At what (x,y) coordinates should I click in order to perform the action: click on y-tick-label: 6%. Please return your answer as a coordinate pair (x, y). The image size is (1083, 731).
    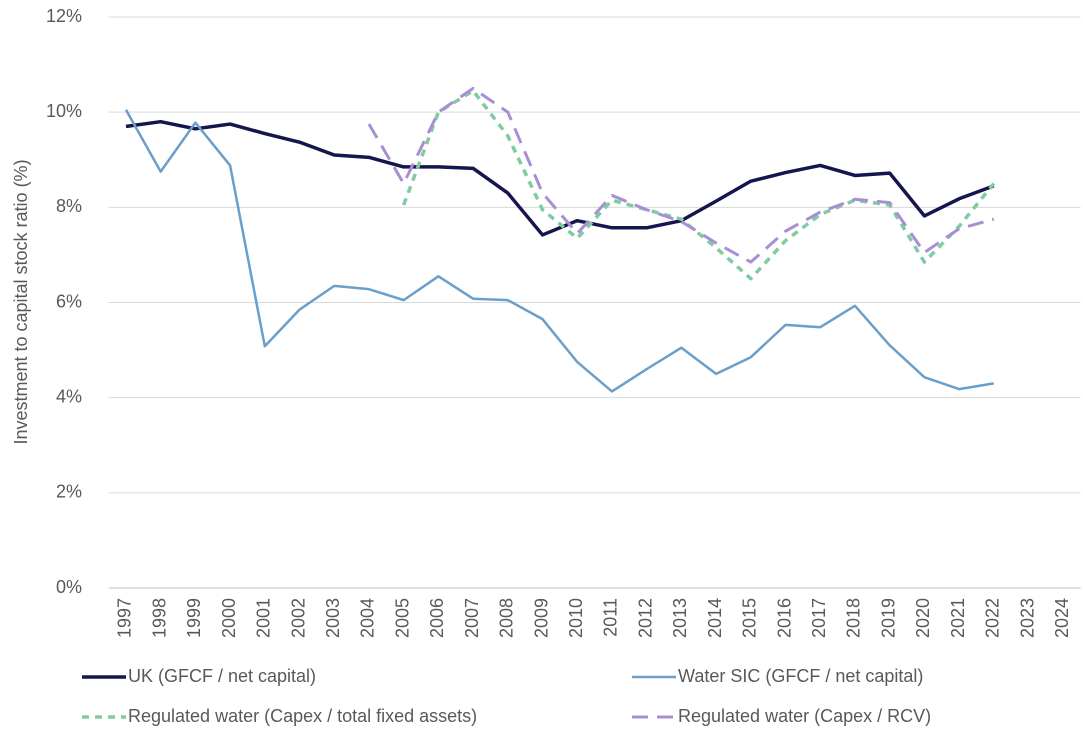
    Looking at the image, I should click on (69, 301).